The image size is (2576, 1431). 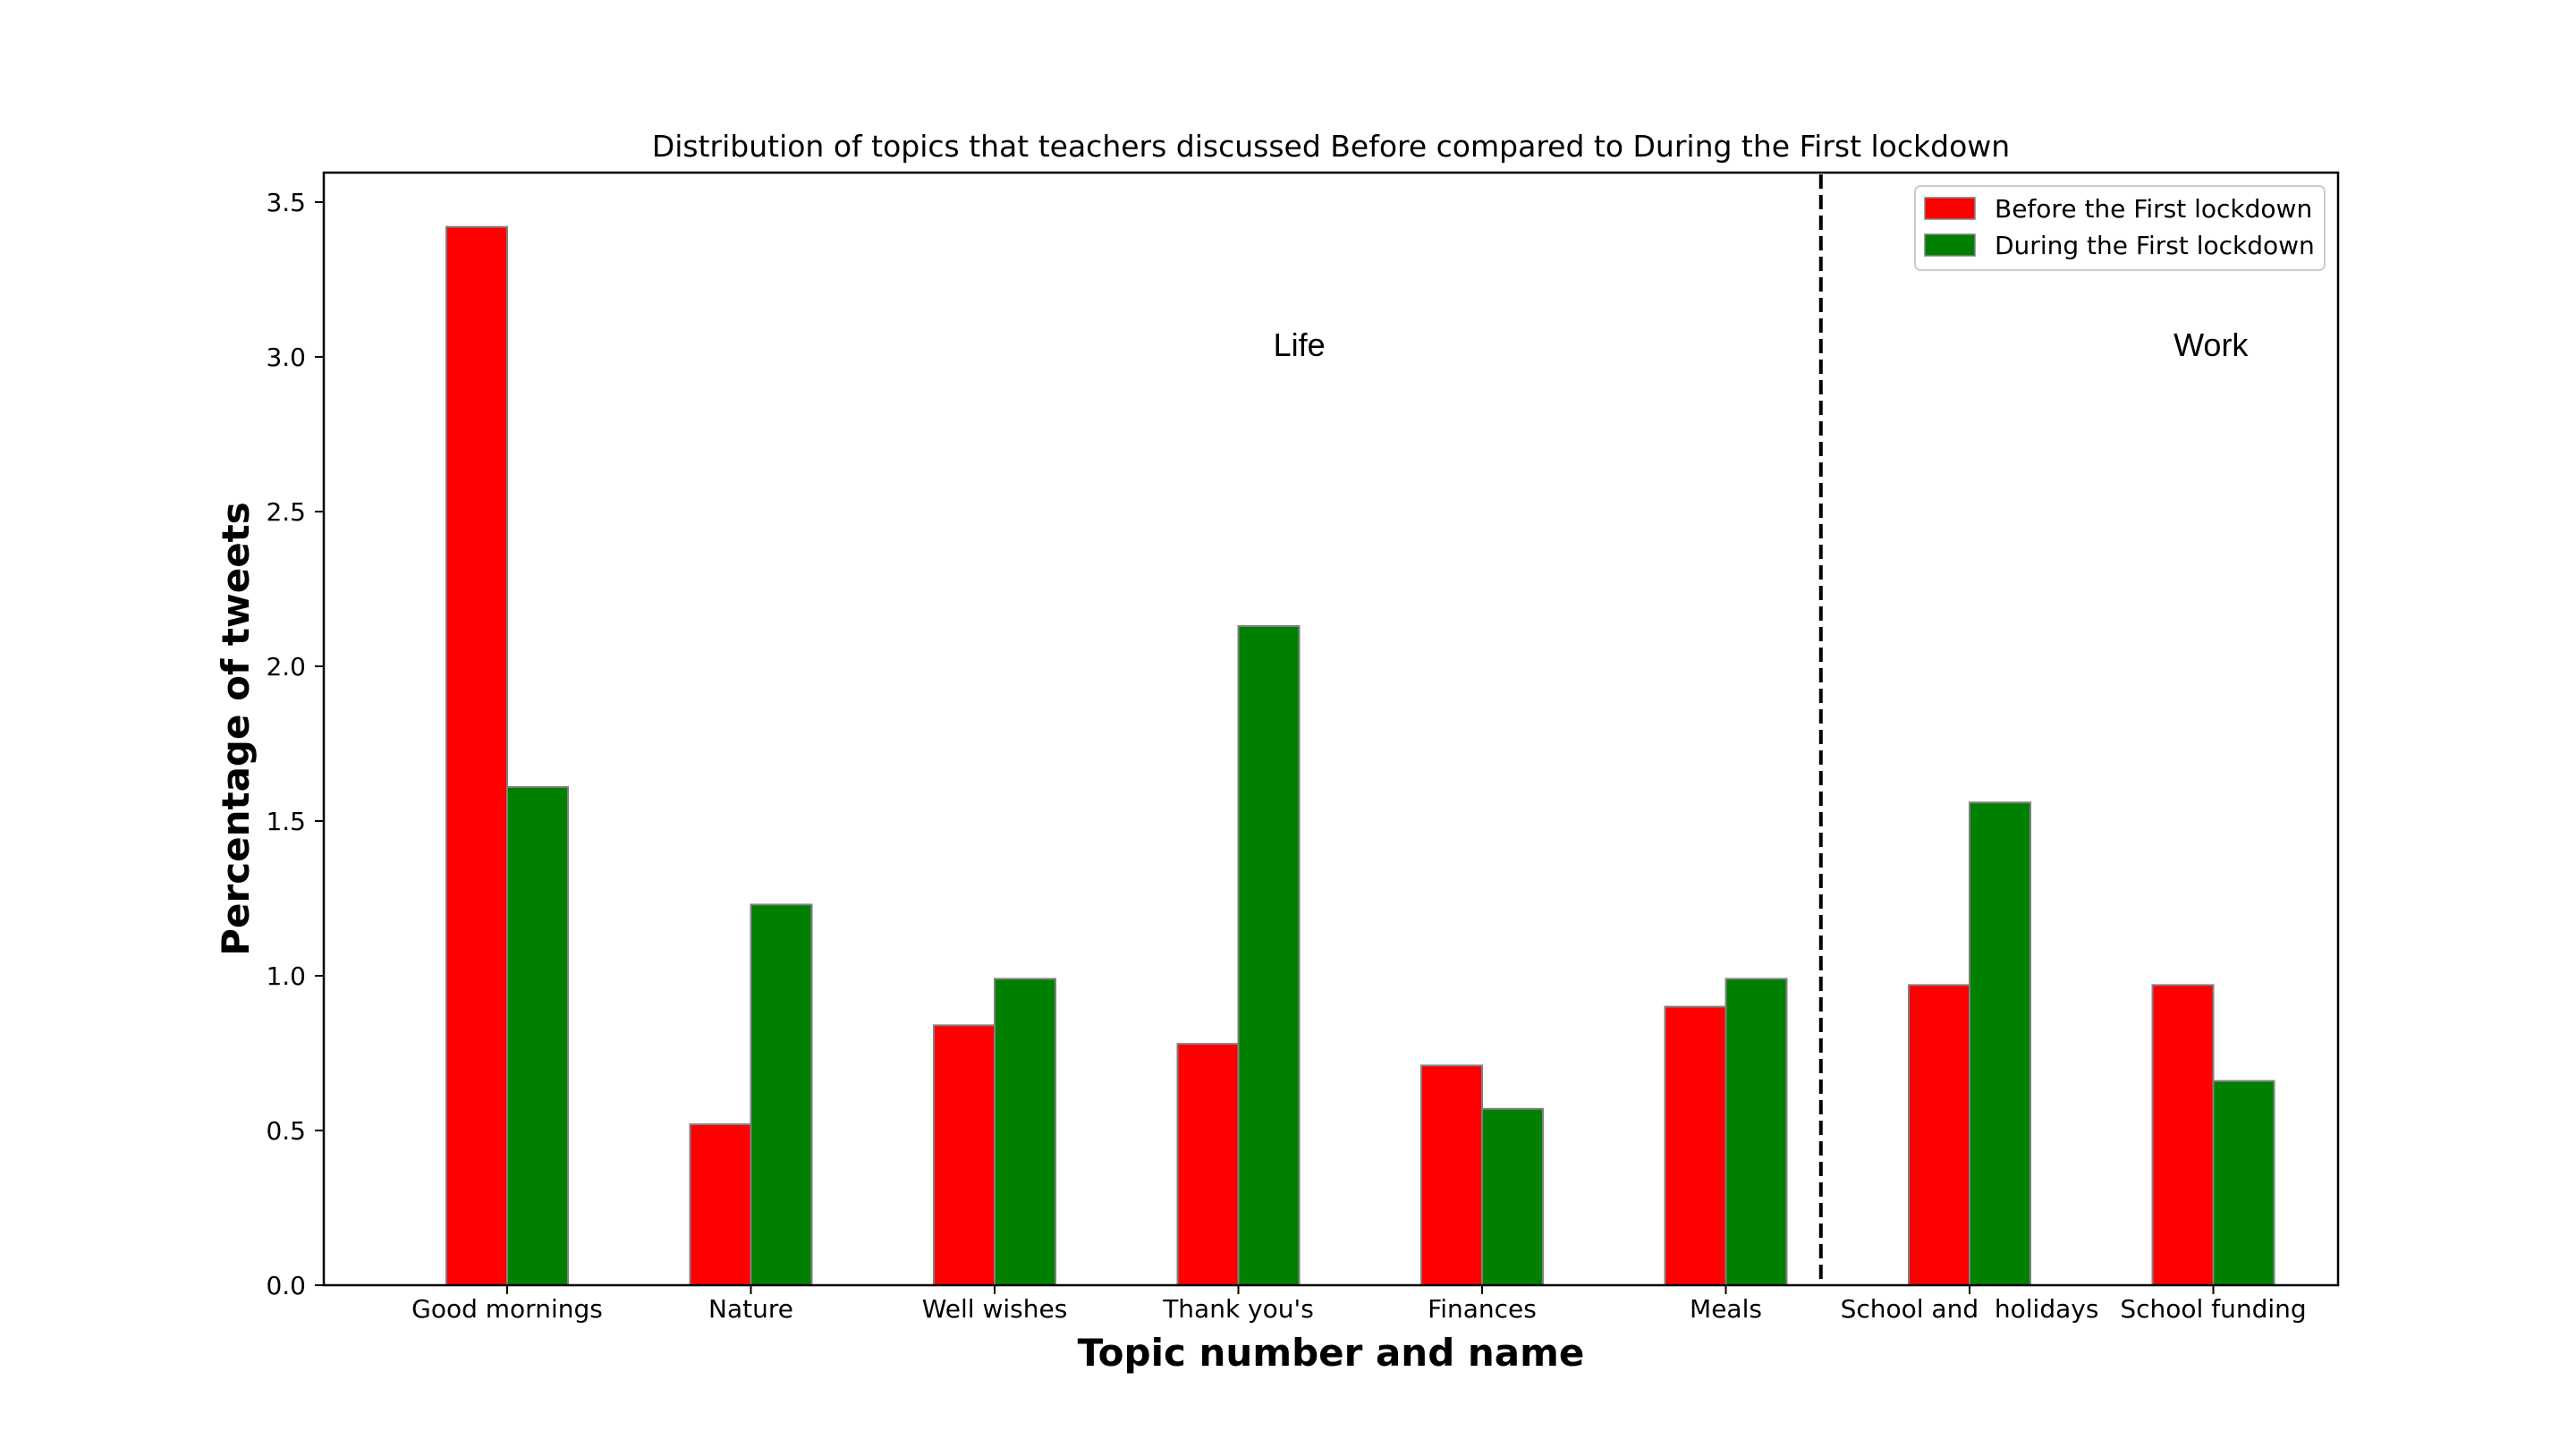 What do you see at coordinates (1238, 1309) in the screenshot?
I see `x-tick-label: Thank you's` at bounding box center [1238, 1309].